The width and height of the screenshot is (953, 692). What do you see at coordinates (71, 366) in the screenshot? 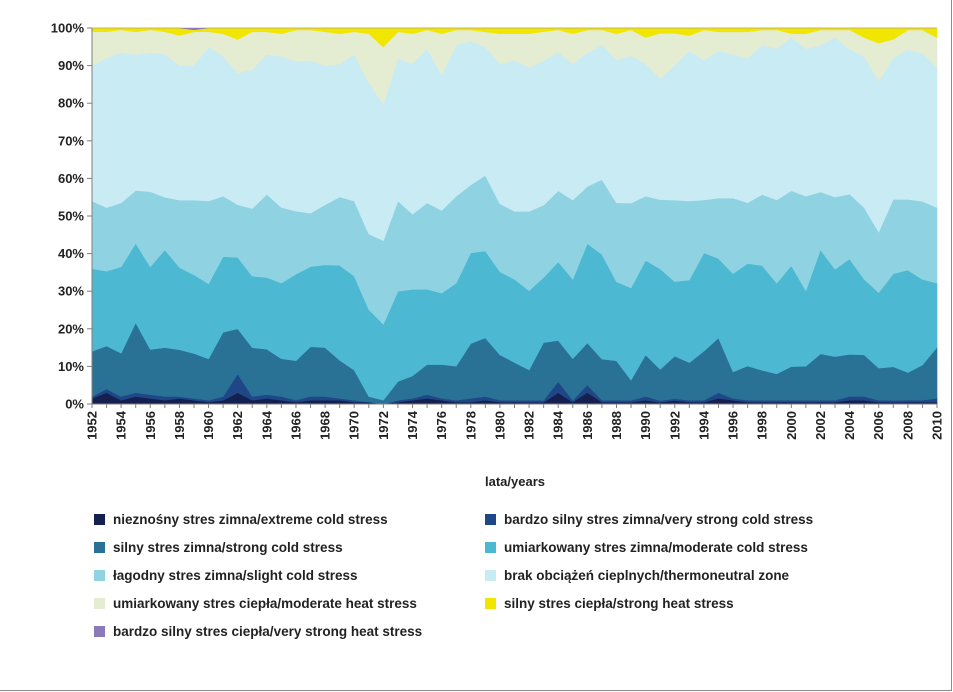
I see `y-tick-label: 10%` at bounding box center [71, 366].